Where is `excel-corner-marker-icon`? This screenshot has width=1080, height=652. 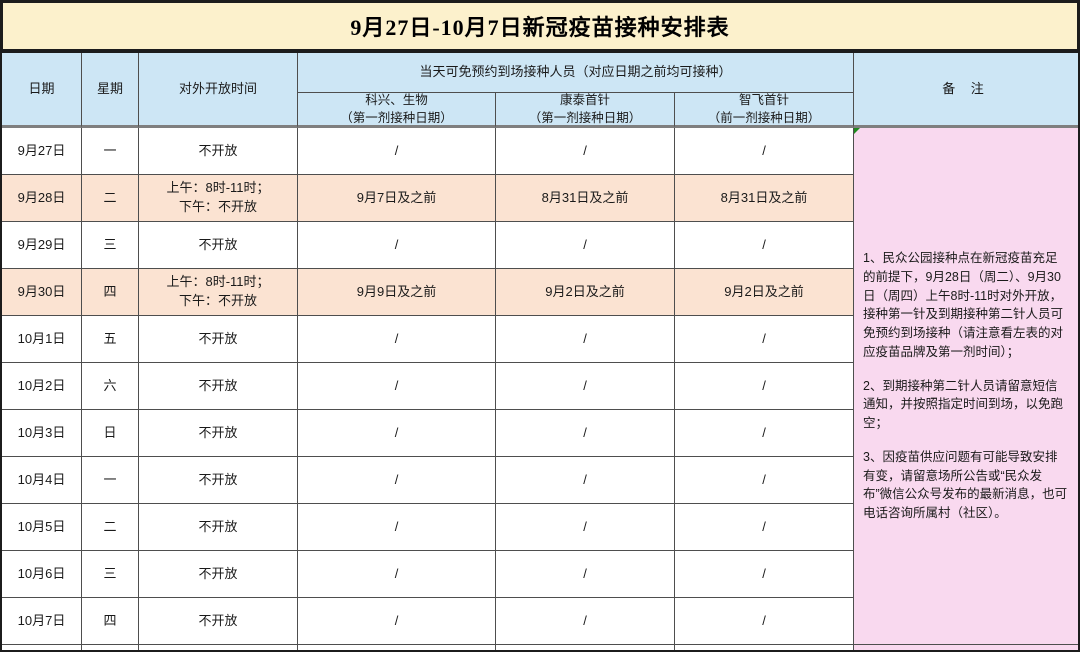
excel-corner-marker-icon is located at coordinates (857, 131).